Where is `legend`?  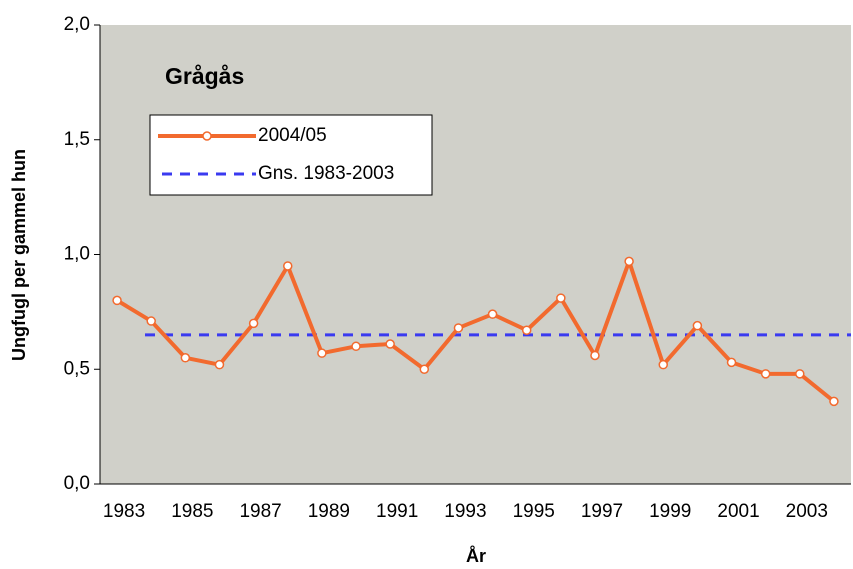 legend is located at coordinates (291, 155).